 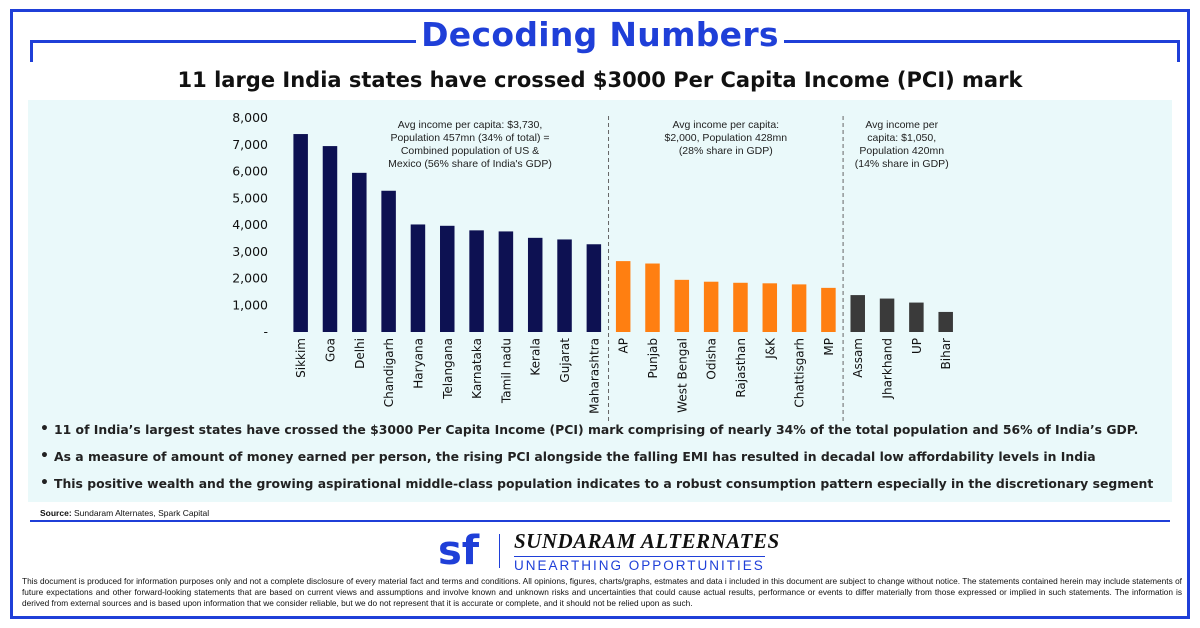 I want to click on group-annotation: capita: $1,050,, so click(x=901, y=138).